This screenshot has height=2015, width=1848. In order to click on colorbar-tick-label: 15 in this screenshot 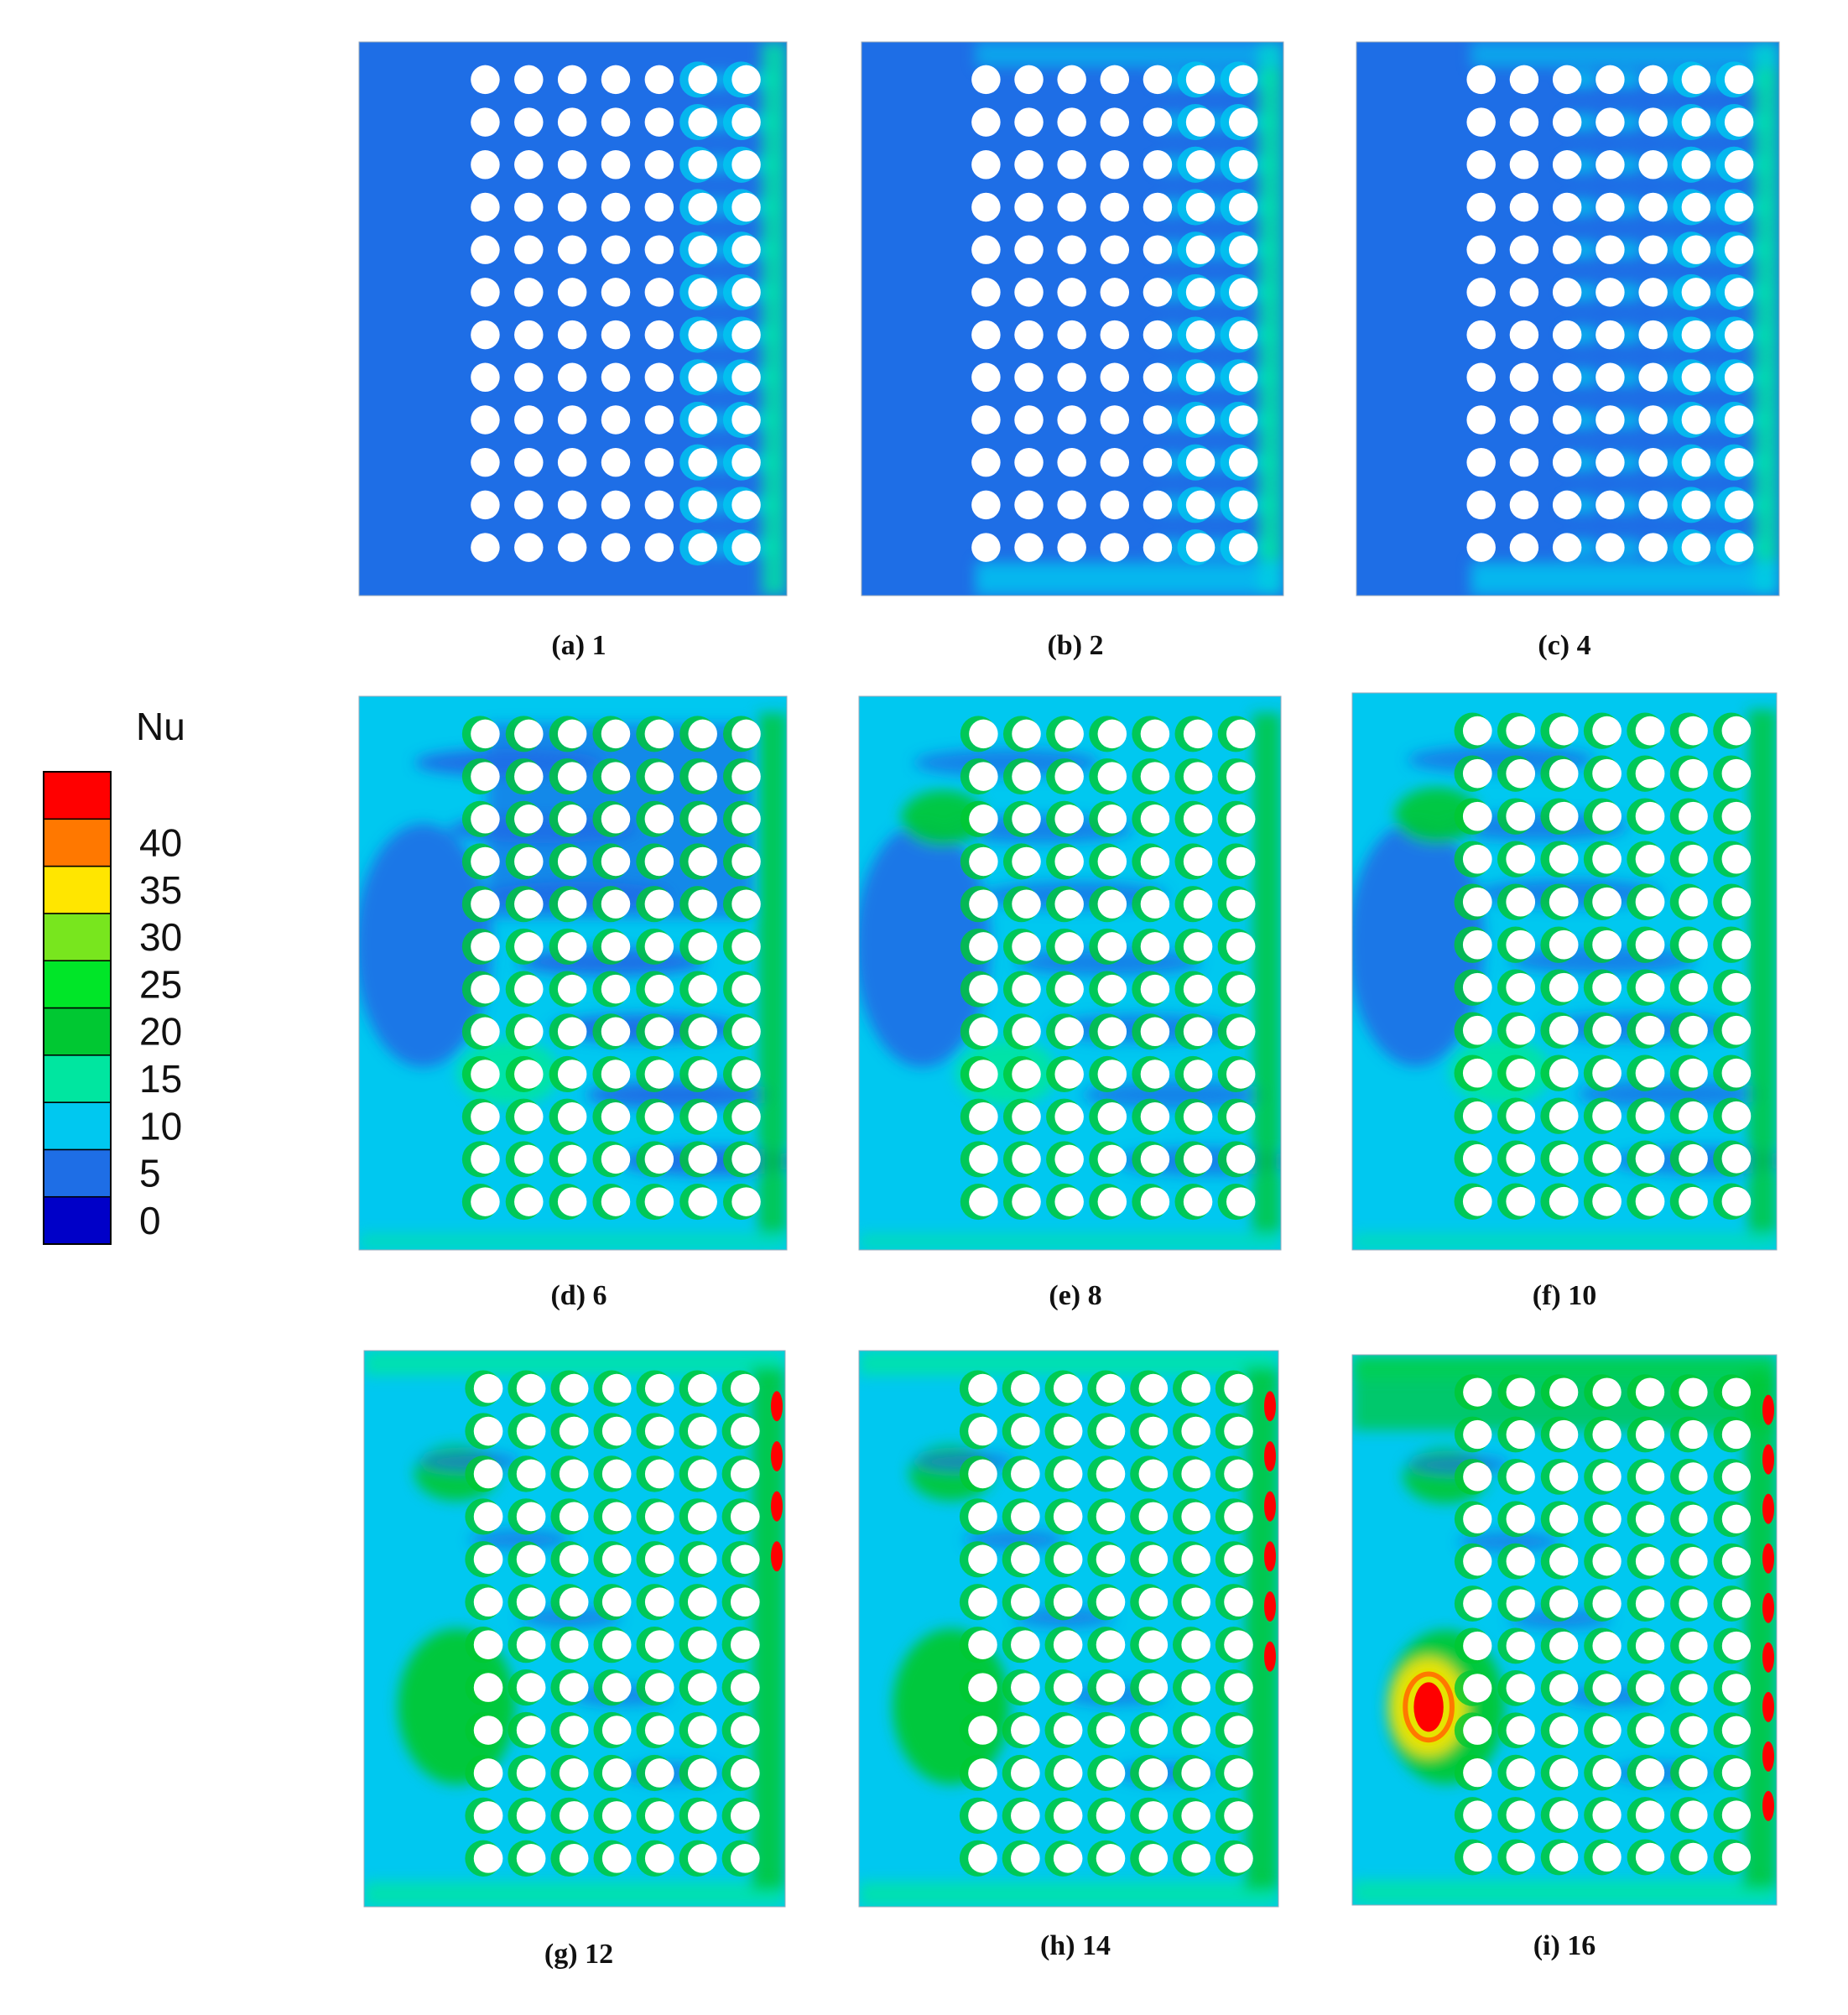, I will do `click(160, 1079)`.